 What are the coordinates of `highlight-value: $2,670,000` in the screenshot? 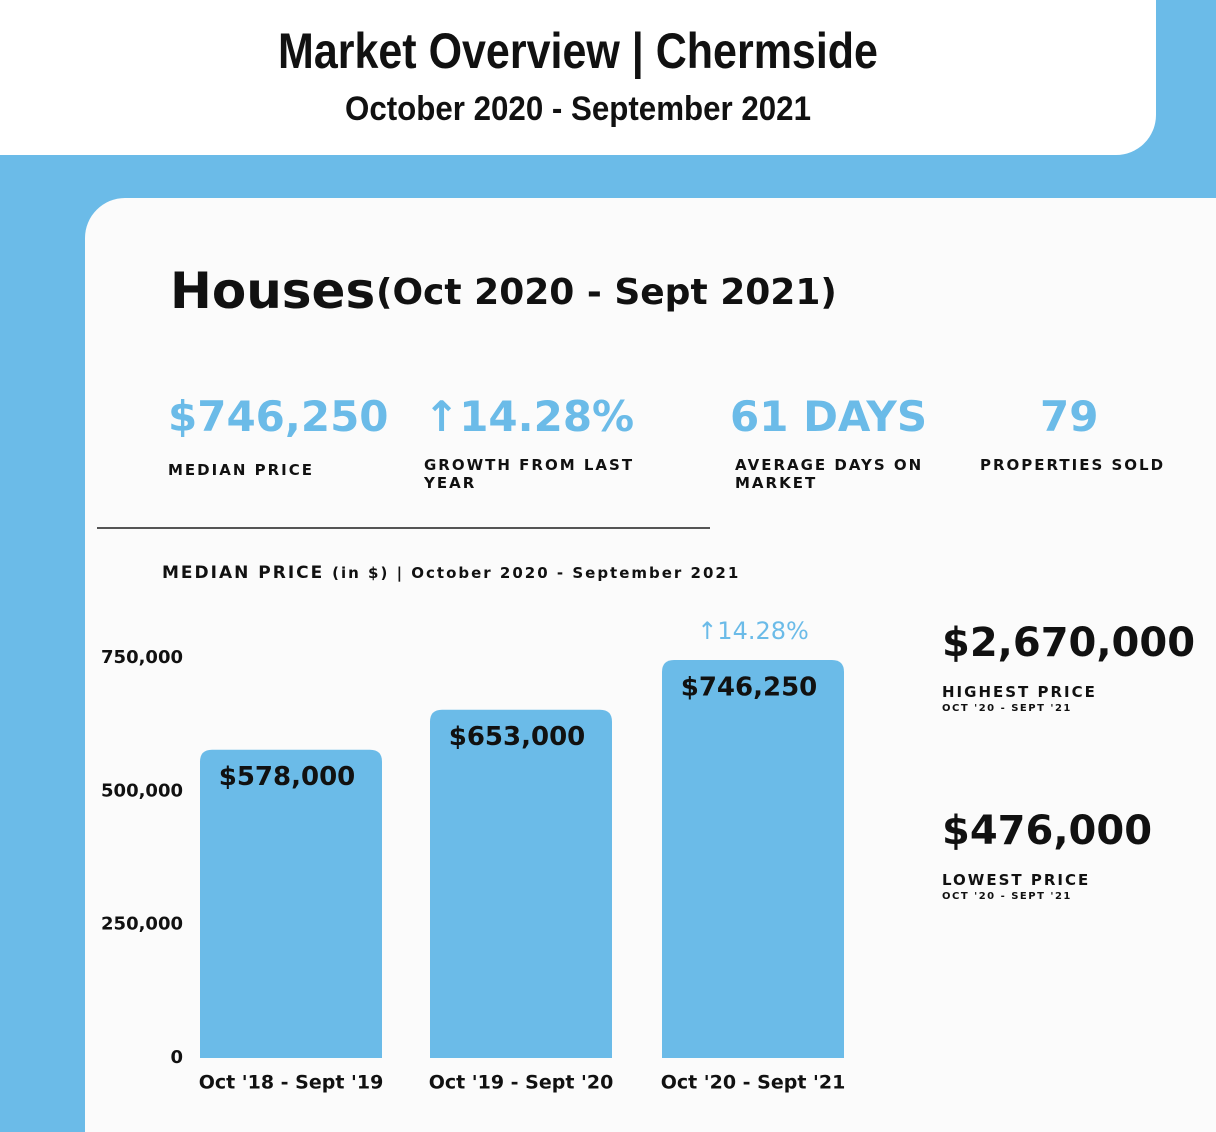 It's located at (1069, 643).